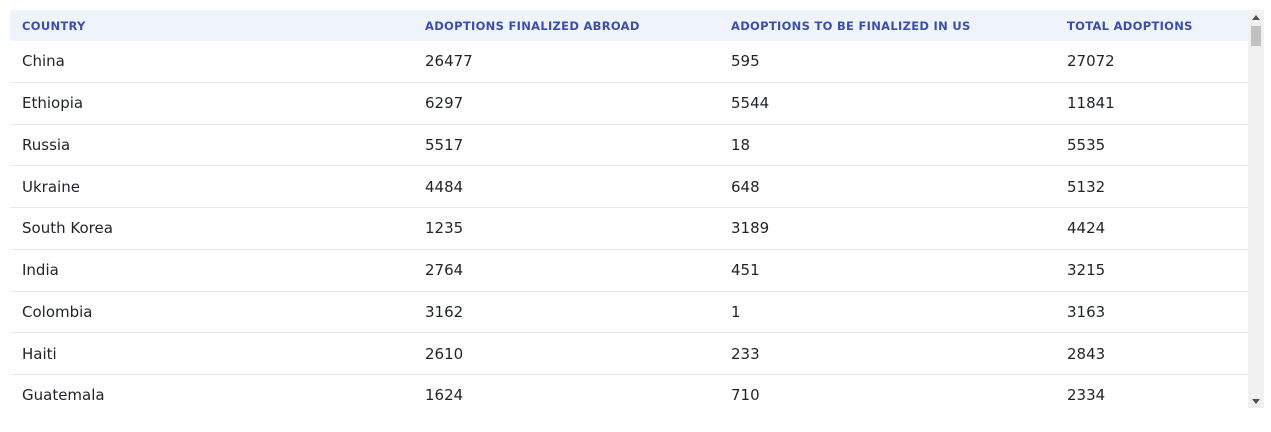 This screenshot has height=432, width=1271. Describe the element at coordinates (629, 104) in the screenshot. I see `table-row: Ethiopia 6297 5544 11841` at that location.